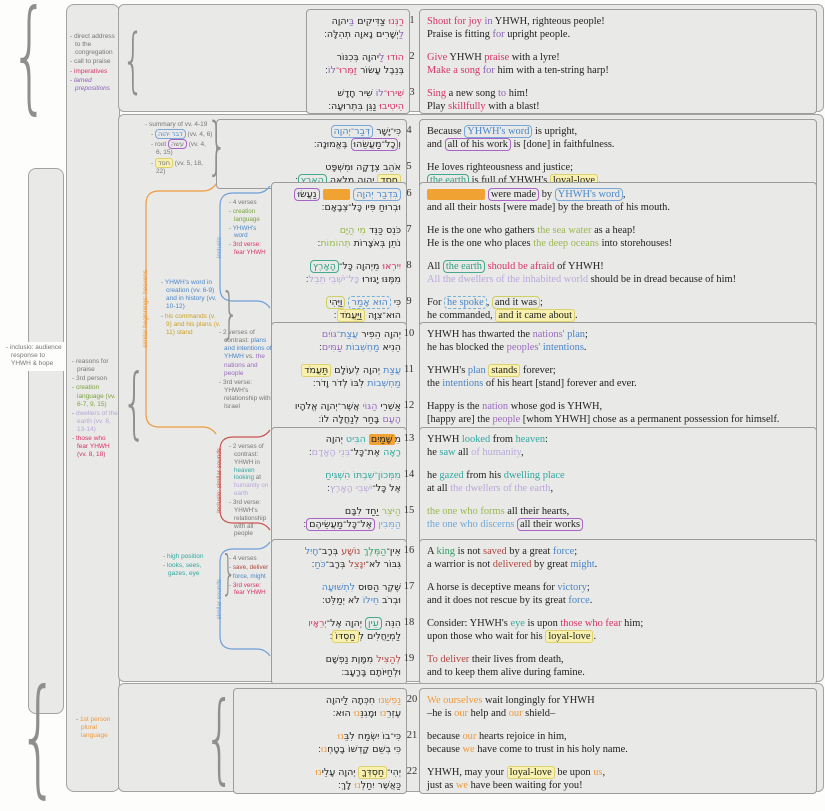  Describe the element at coordinates (354, 106) in the screenshot. I see `text-segment: נַגֵּן בִּתְרוּעָה׃` at that location.